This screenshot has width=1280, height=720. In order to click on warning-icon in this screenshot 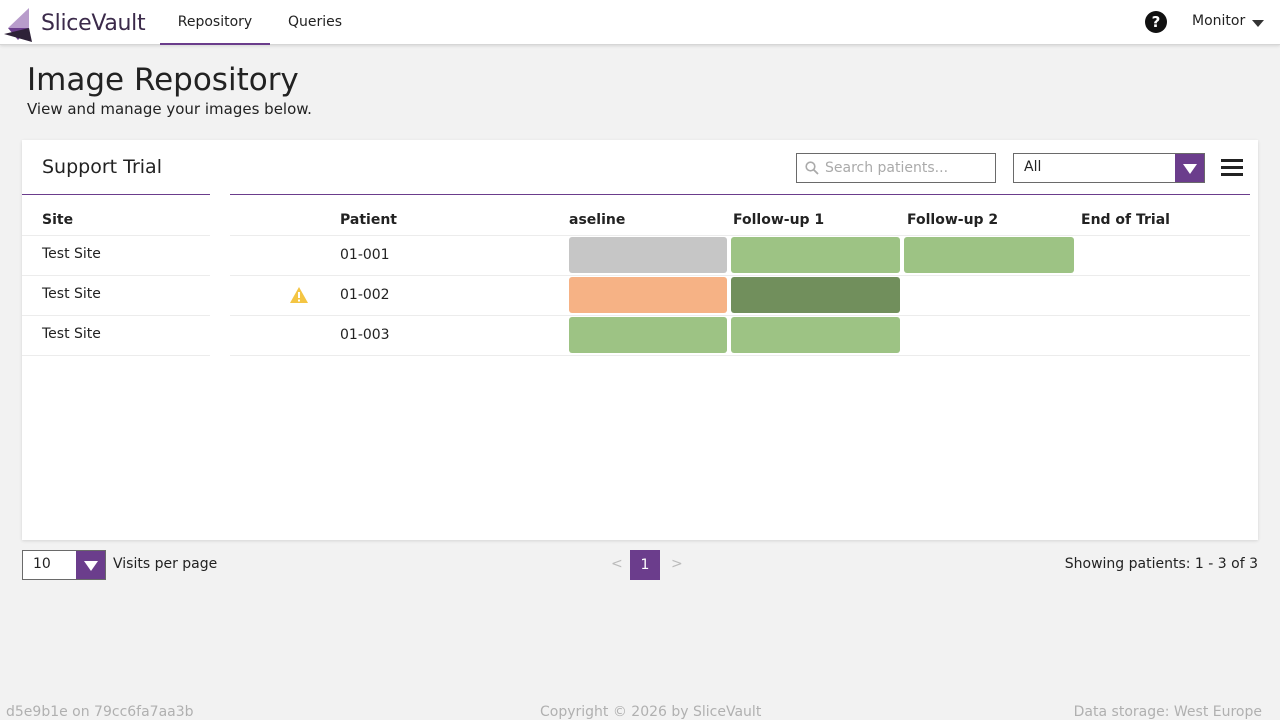, I will do `click(299, 295)`.